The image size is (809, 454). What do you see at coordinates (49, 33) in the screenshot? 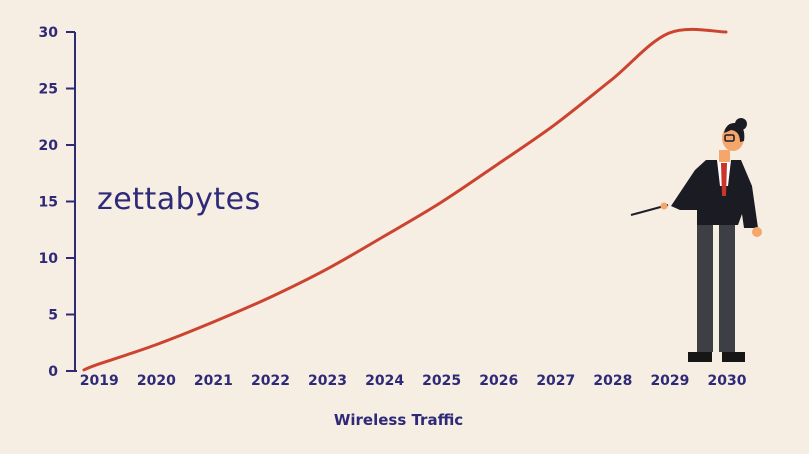
I see `y-tick-label: 30` at bounding box center [49, 33].